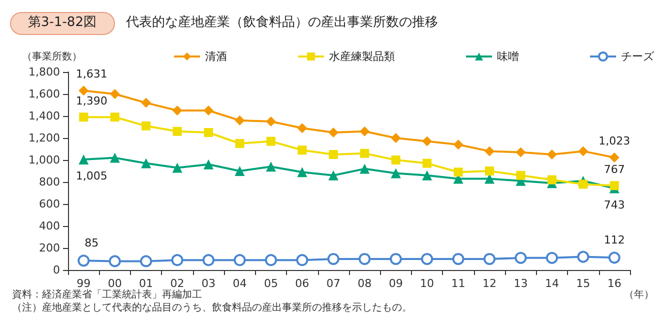  Describe the element at coordinates (638, 56) in the screenshot. I see `legend-label: チーズ` at that location.